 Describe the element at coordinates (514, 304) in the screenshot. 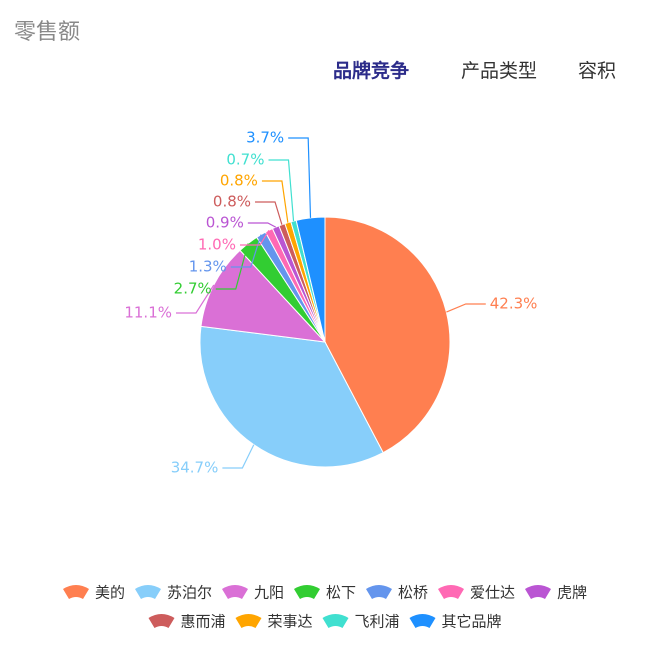

I see `data-label: 42.3%` at that location.